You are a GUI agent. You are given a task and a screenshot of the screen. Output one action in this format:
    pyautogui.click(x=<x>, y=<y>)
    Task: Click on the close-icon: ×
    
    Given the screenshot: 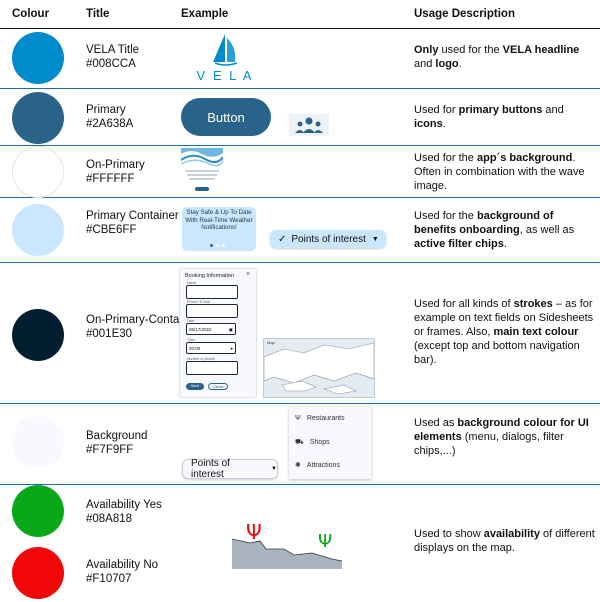 What is the action you would take?
    pyautogui.click(x=248, y=274)
    